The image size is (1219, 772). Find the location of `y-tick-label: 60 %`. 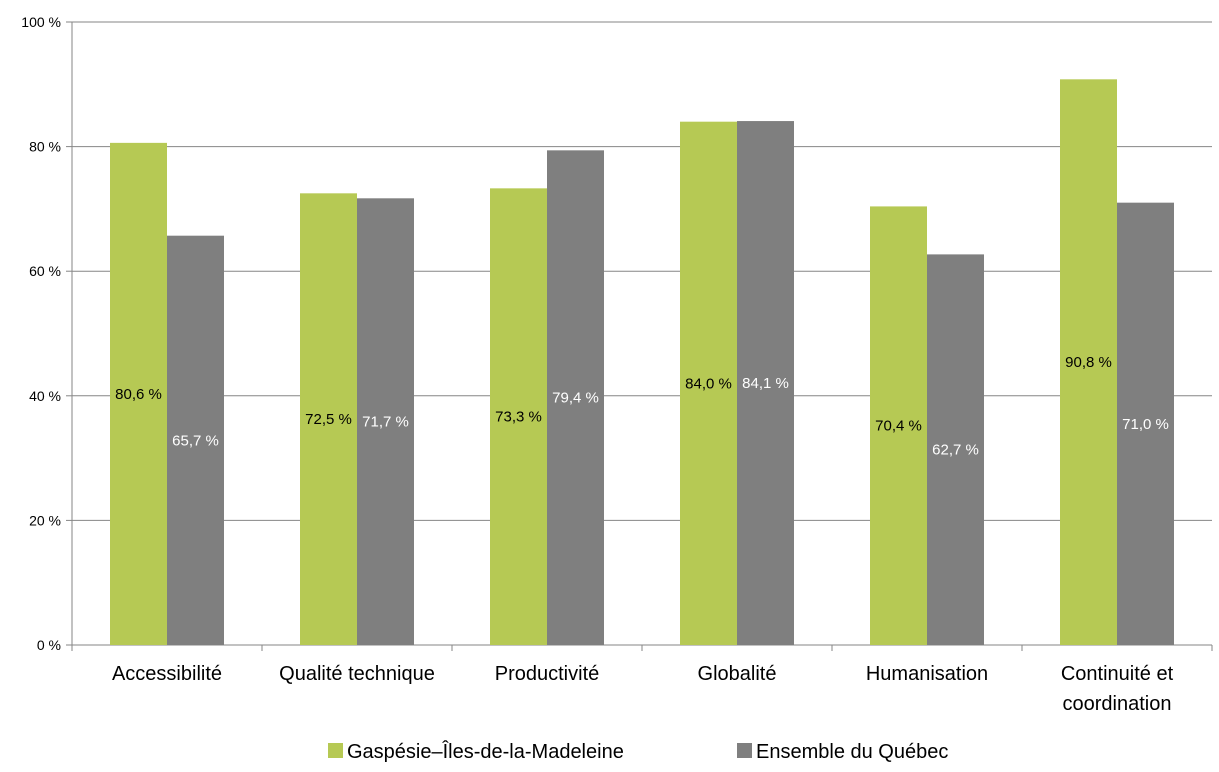

y-tick-label: 60 % is located at coordinates (45, 271).